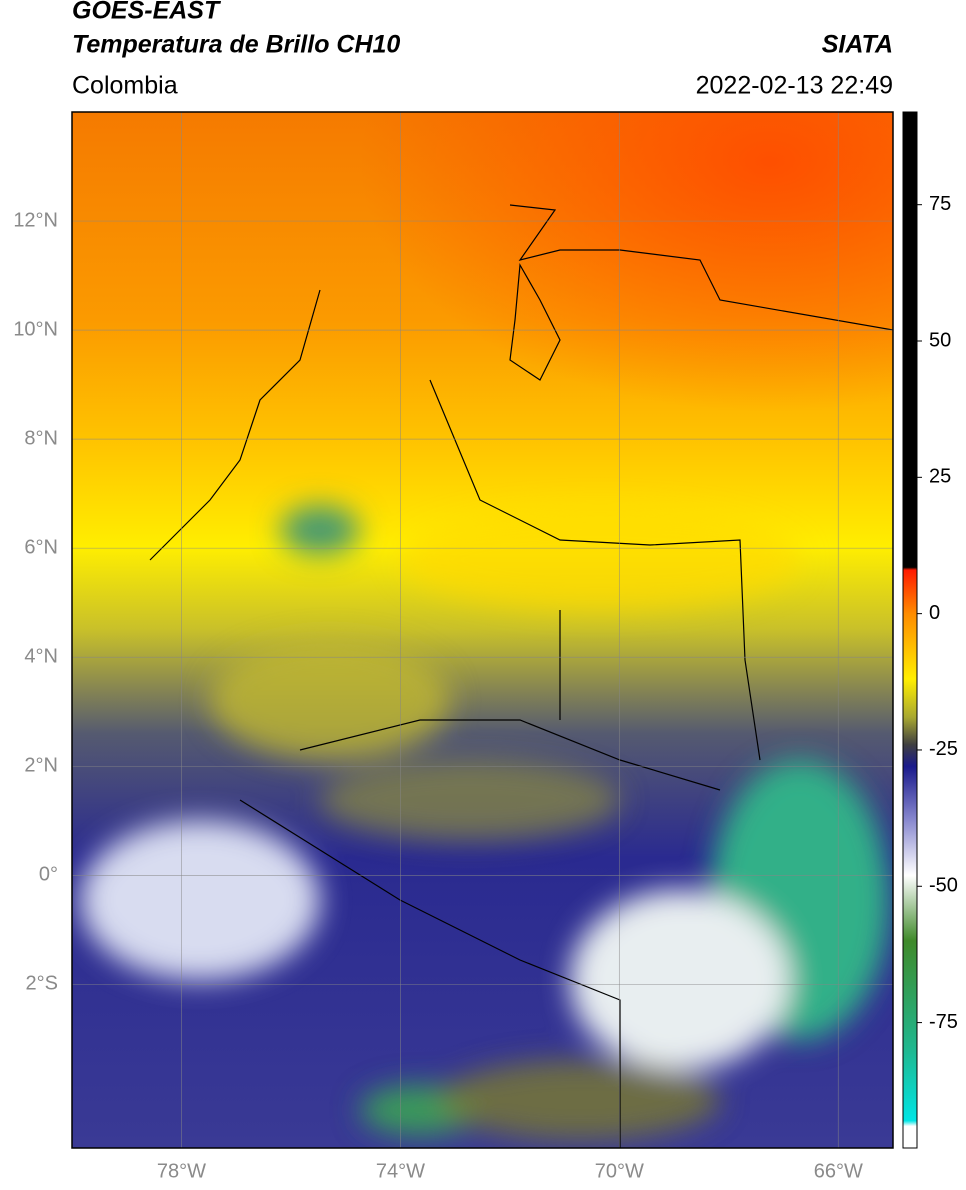  I want to click on colorbar-tick-label: 25, so click(940, 477).